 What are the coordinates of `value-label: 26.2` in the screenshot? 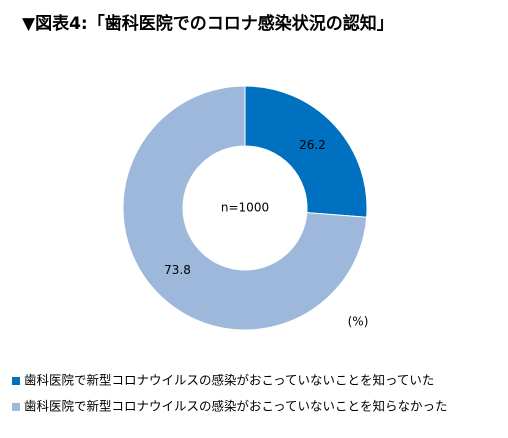 It's located at (312, 145).